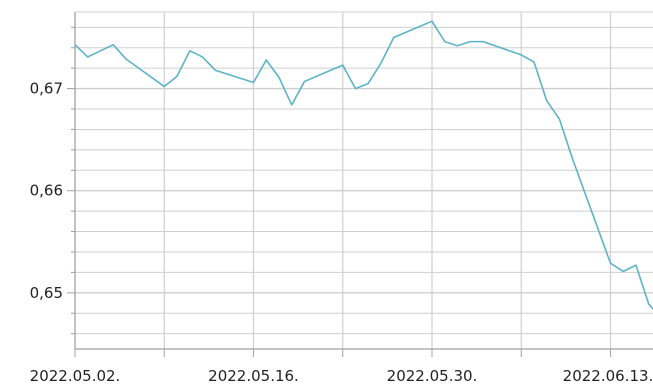 The width and height of the screenshot is (653, 386). Describe the element at coordinates (46, 89) in the screenshot. I see `y-tick-label: 0,67` at that location.